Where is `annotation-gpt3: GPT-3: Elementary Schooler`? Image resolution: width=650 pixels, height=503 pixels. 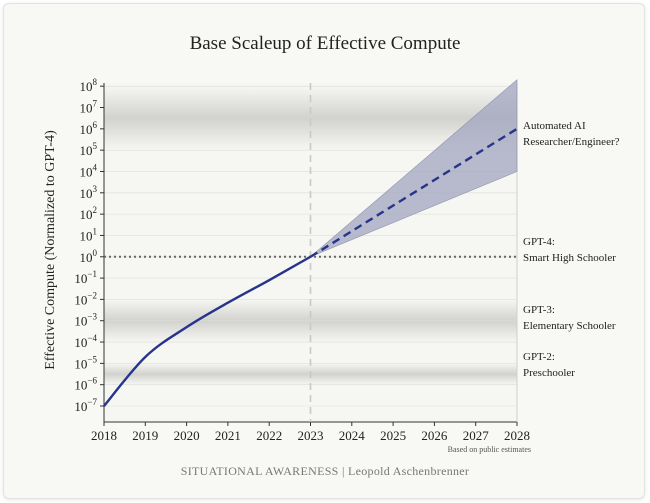 annotation-gpt3: GPT-3: Elementary Schooler is located at coordinates (569, 318).